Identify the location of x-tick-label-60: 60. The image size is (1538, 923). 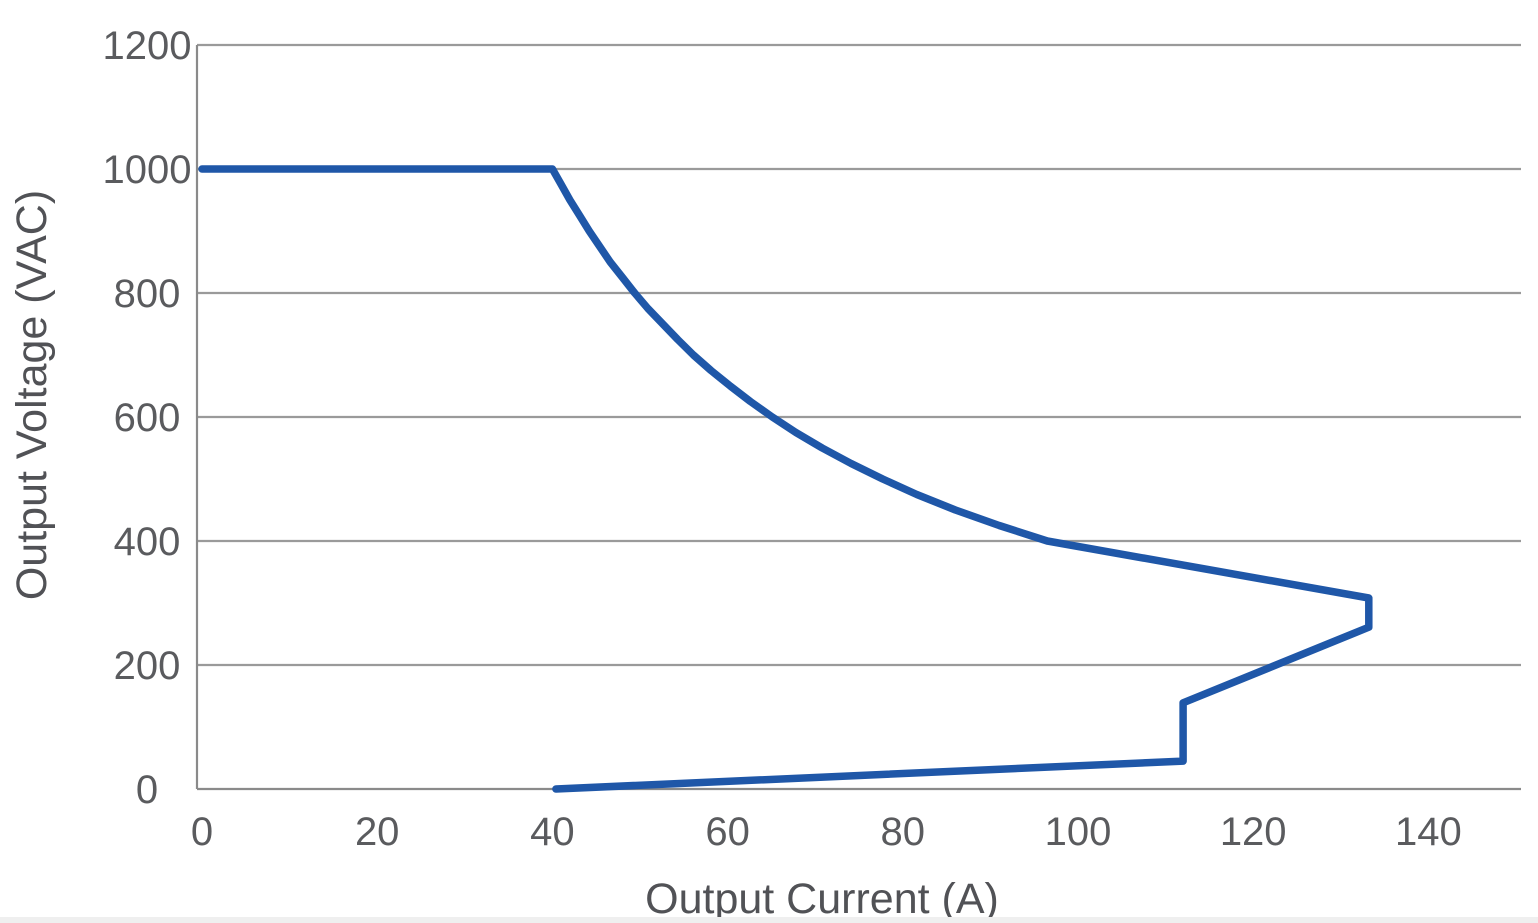
(727, 832).